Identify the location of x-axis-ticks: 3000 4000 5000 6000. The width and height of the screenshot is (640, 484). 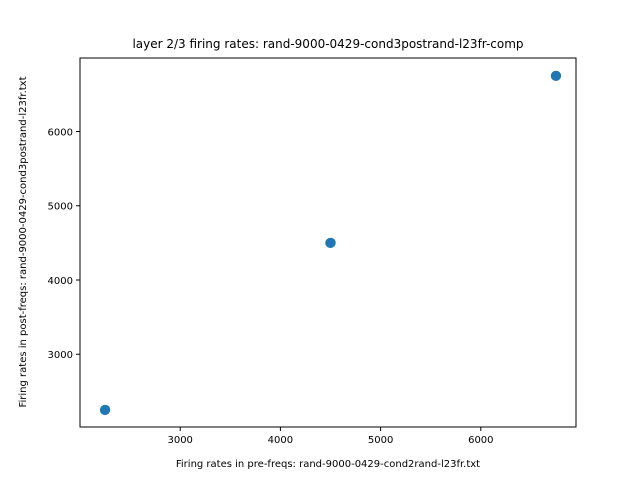
(330, 436).